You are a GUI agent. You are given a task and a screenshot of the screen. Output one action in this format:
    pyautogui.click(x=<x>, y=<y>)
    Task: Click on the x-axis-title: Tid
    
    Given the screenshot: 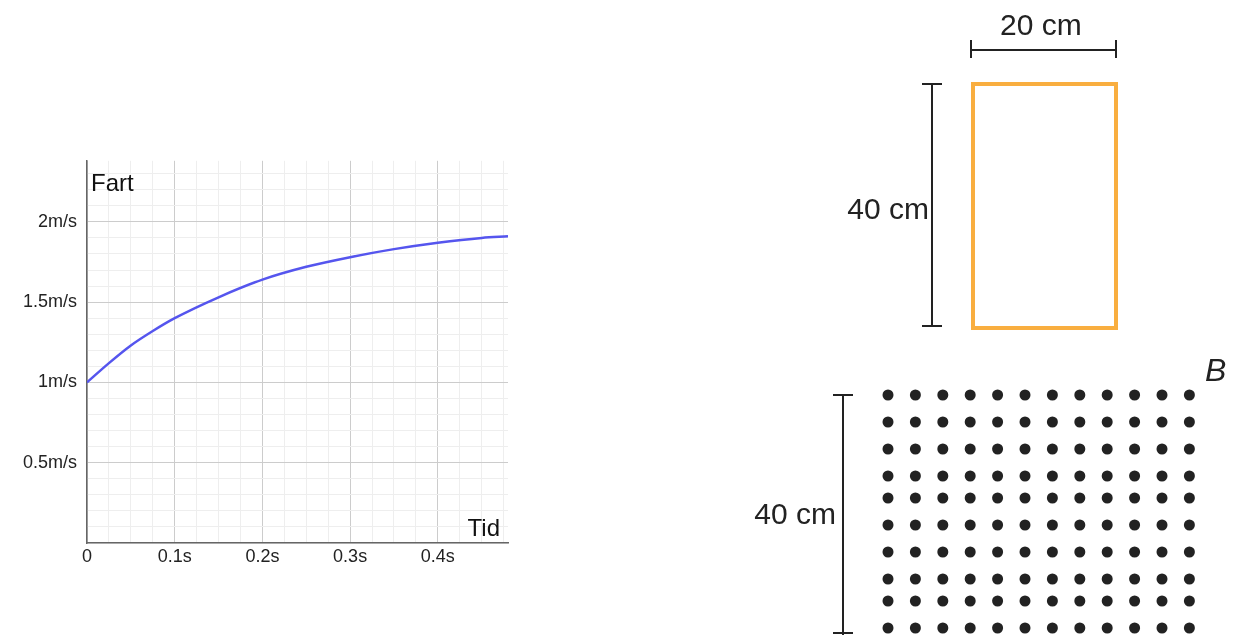 What is the action you would take?
    pyautogui.click(x=483, y=527)
    